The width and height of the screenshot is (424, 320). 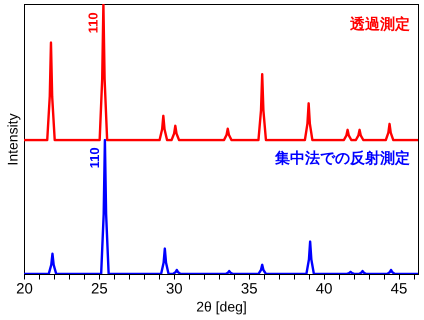 What do you see at coordinates (249, 289) in the screenshot?
I see `x-tick-label: 35` at bounding box center [249, 289].